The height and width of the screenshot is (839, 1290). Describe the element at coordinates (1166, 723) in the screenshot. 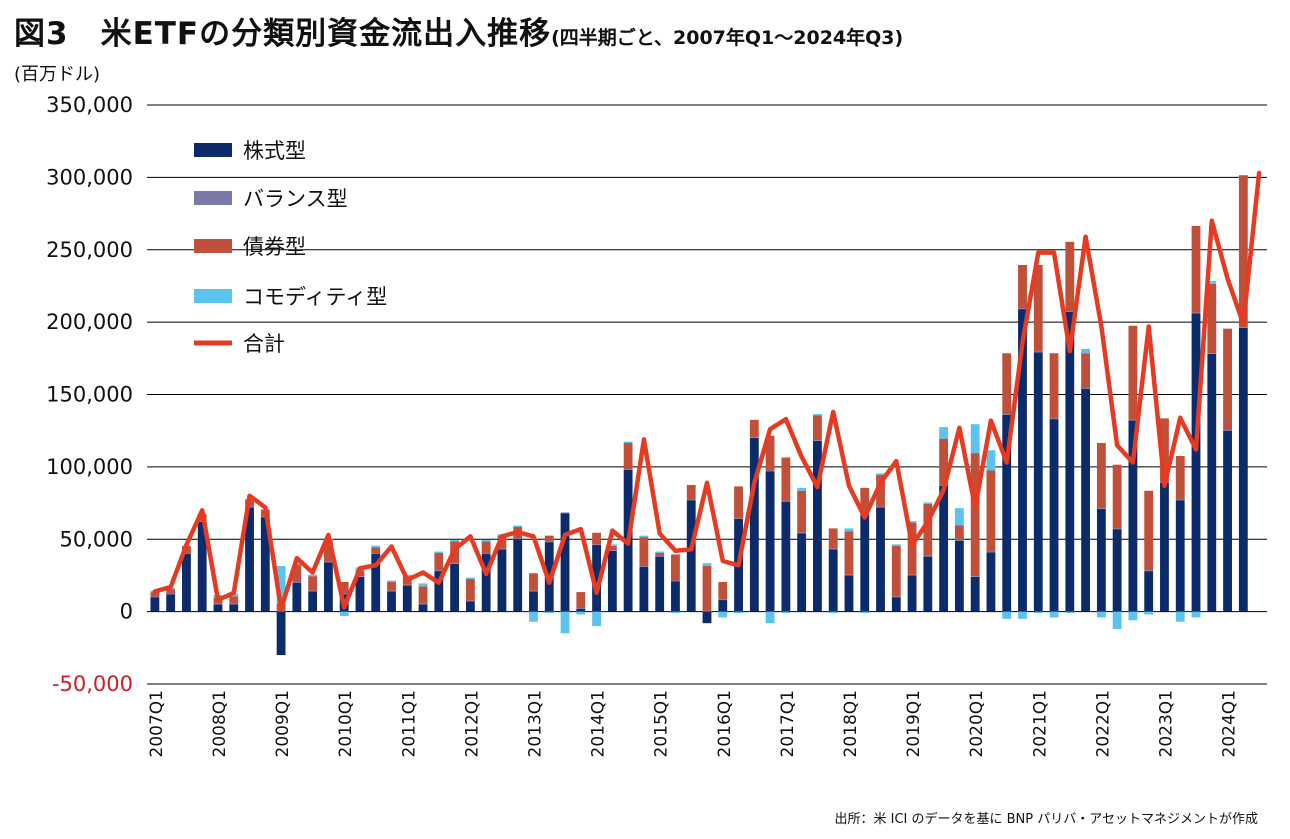

I see `x-tick-label: 2023Q1` at that location.